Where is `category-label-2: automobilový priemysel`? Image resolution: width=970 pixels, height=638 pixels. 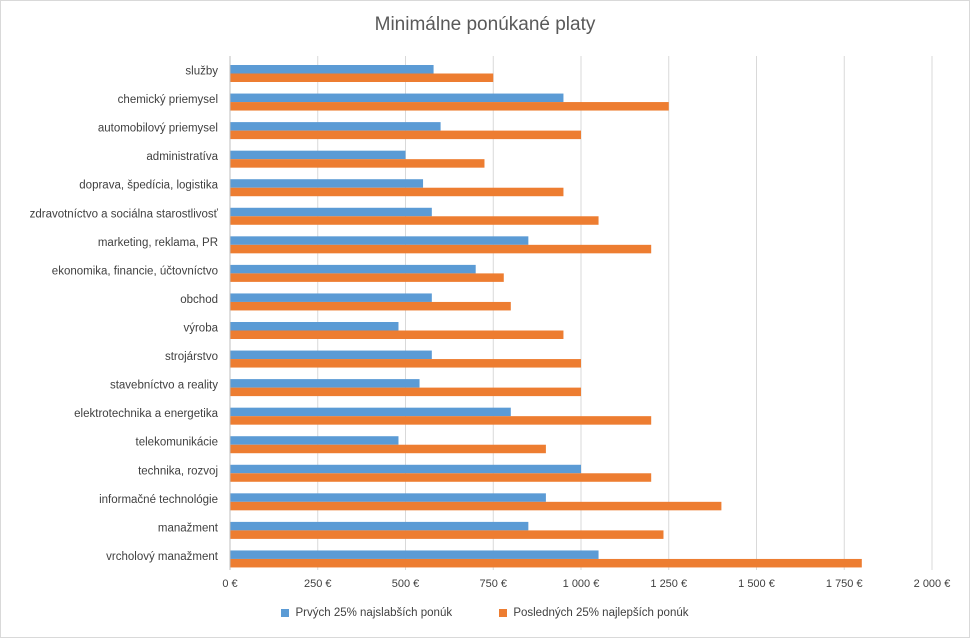 category-label-2: automobilový priemysel is located at coordinates (158, 129).